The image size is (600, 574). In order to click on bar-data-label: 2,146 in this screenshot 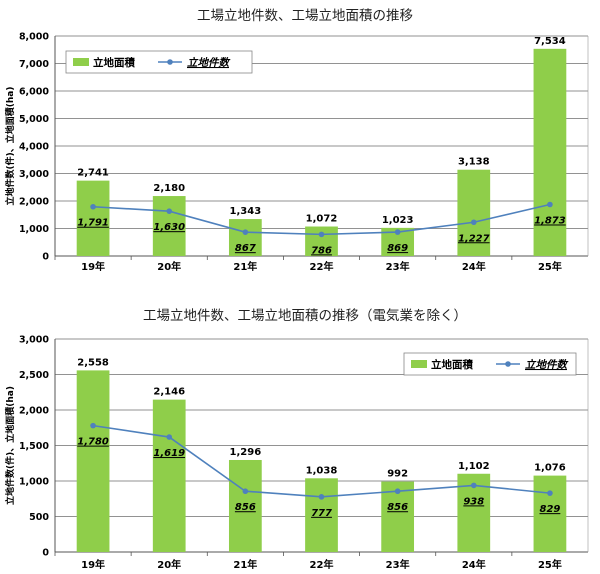, I will do `click(169, 392)`.